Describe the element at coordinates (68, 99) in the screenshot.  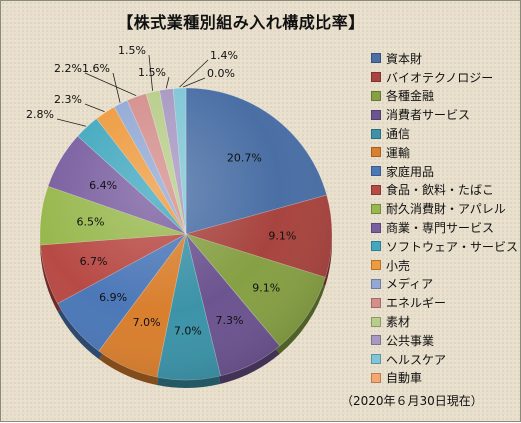
I see `data-label: 2.3%` at that location.